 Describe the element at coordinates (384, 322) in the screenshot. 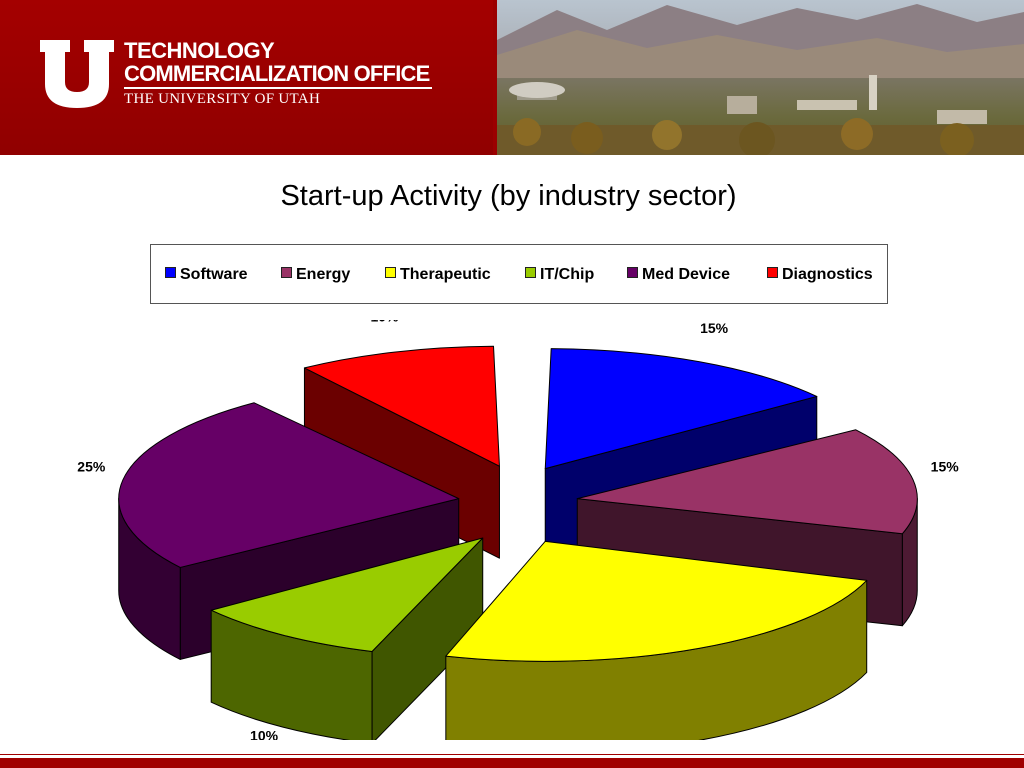

I see `data-label-diagnostics: 10%` at that location.